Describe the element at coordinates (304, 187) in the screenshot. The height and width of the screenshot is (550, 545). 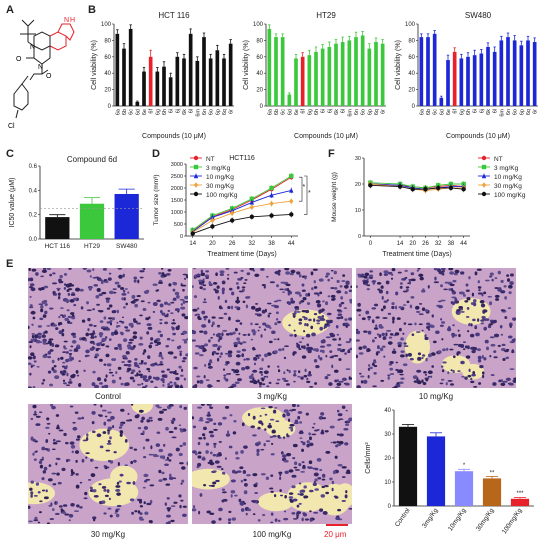
I see `significance-label: *` at that location.